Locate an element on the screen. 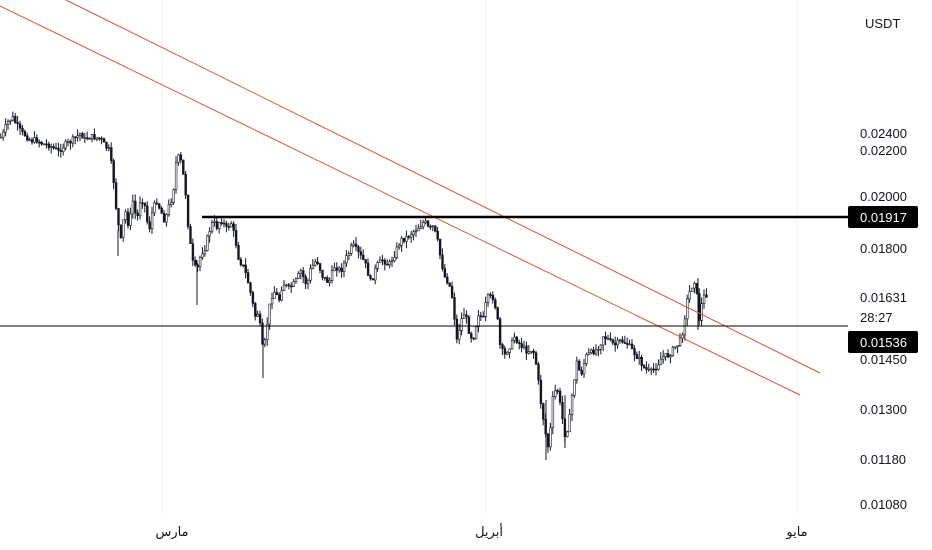 This screenshot has width=932, height=550. time-axis: مارس أبريل مايو is located at coordinates (481, 531).